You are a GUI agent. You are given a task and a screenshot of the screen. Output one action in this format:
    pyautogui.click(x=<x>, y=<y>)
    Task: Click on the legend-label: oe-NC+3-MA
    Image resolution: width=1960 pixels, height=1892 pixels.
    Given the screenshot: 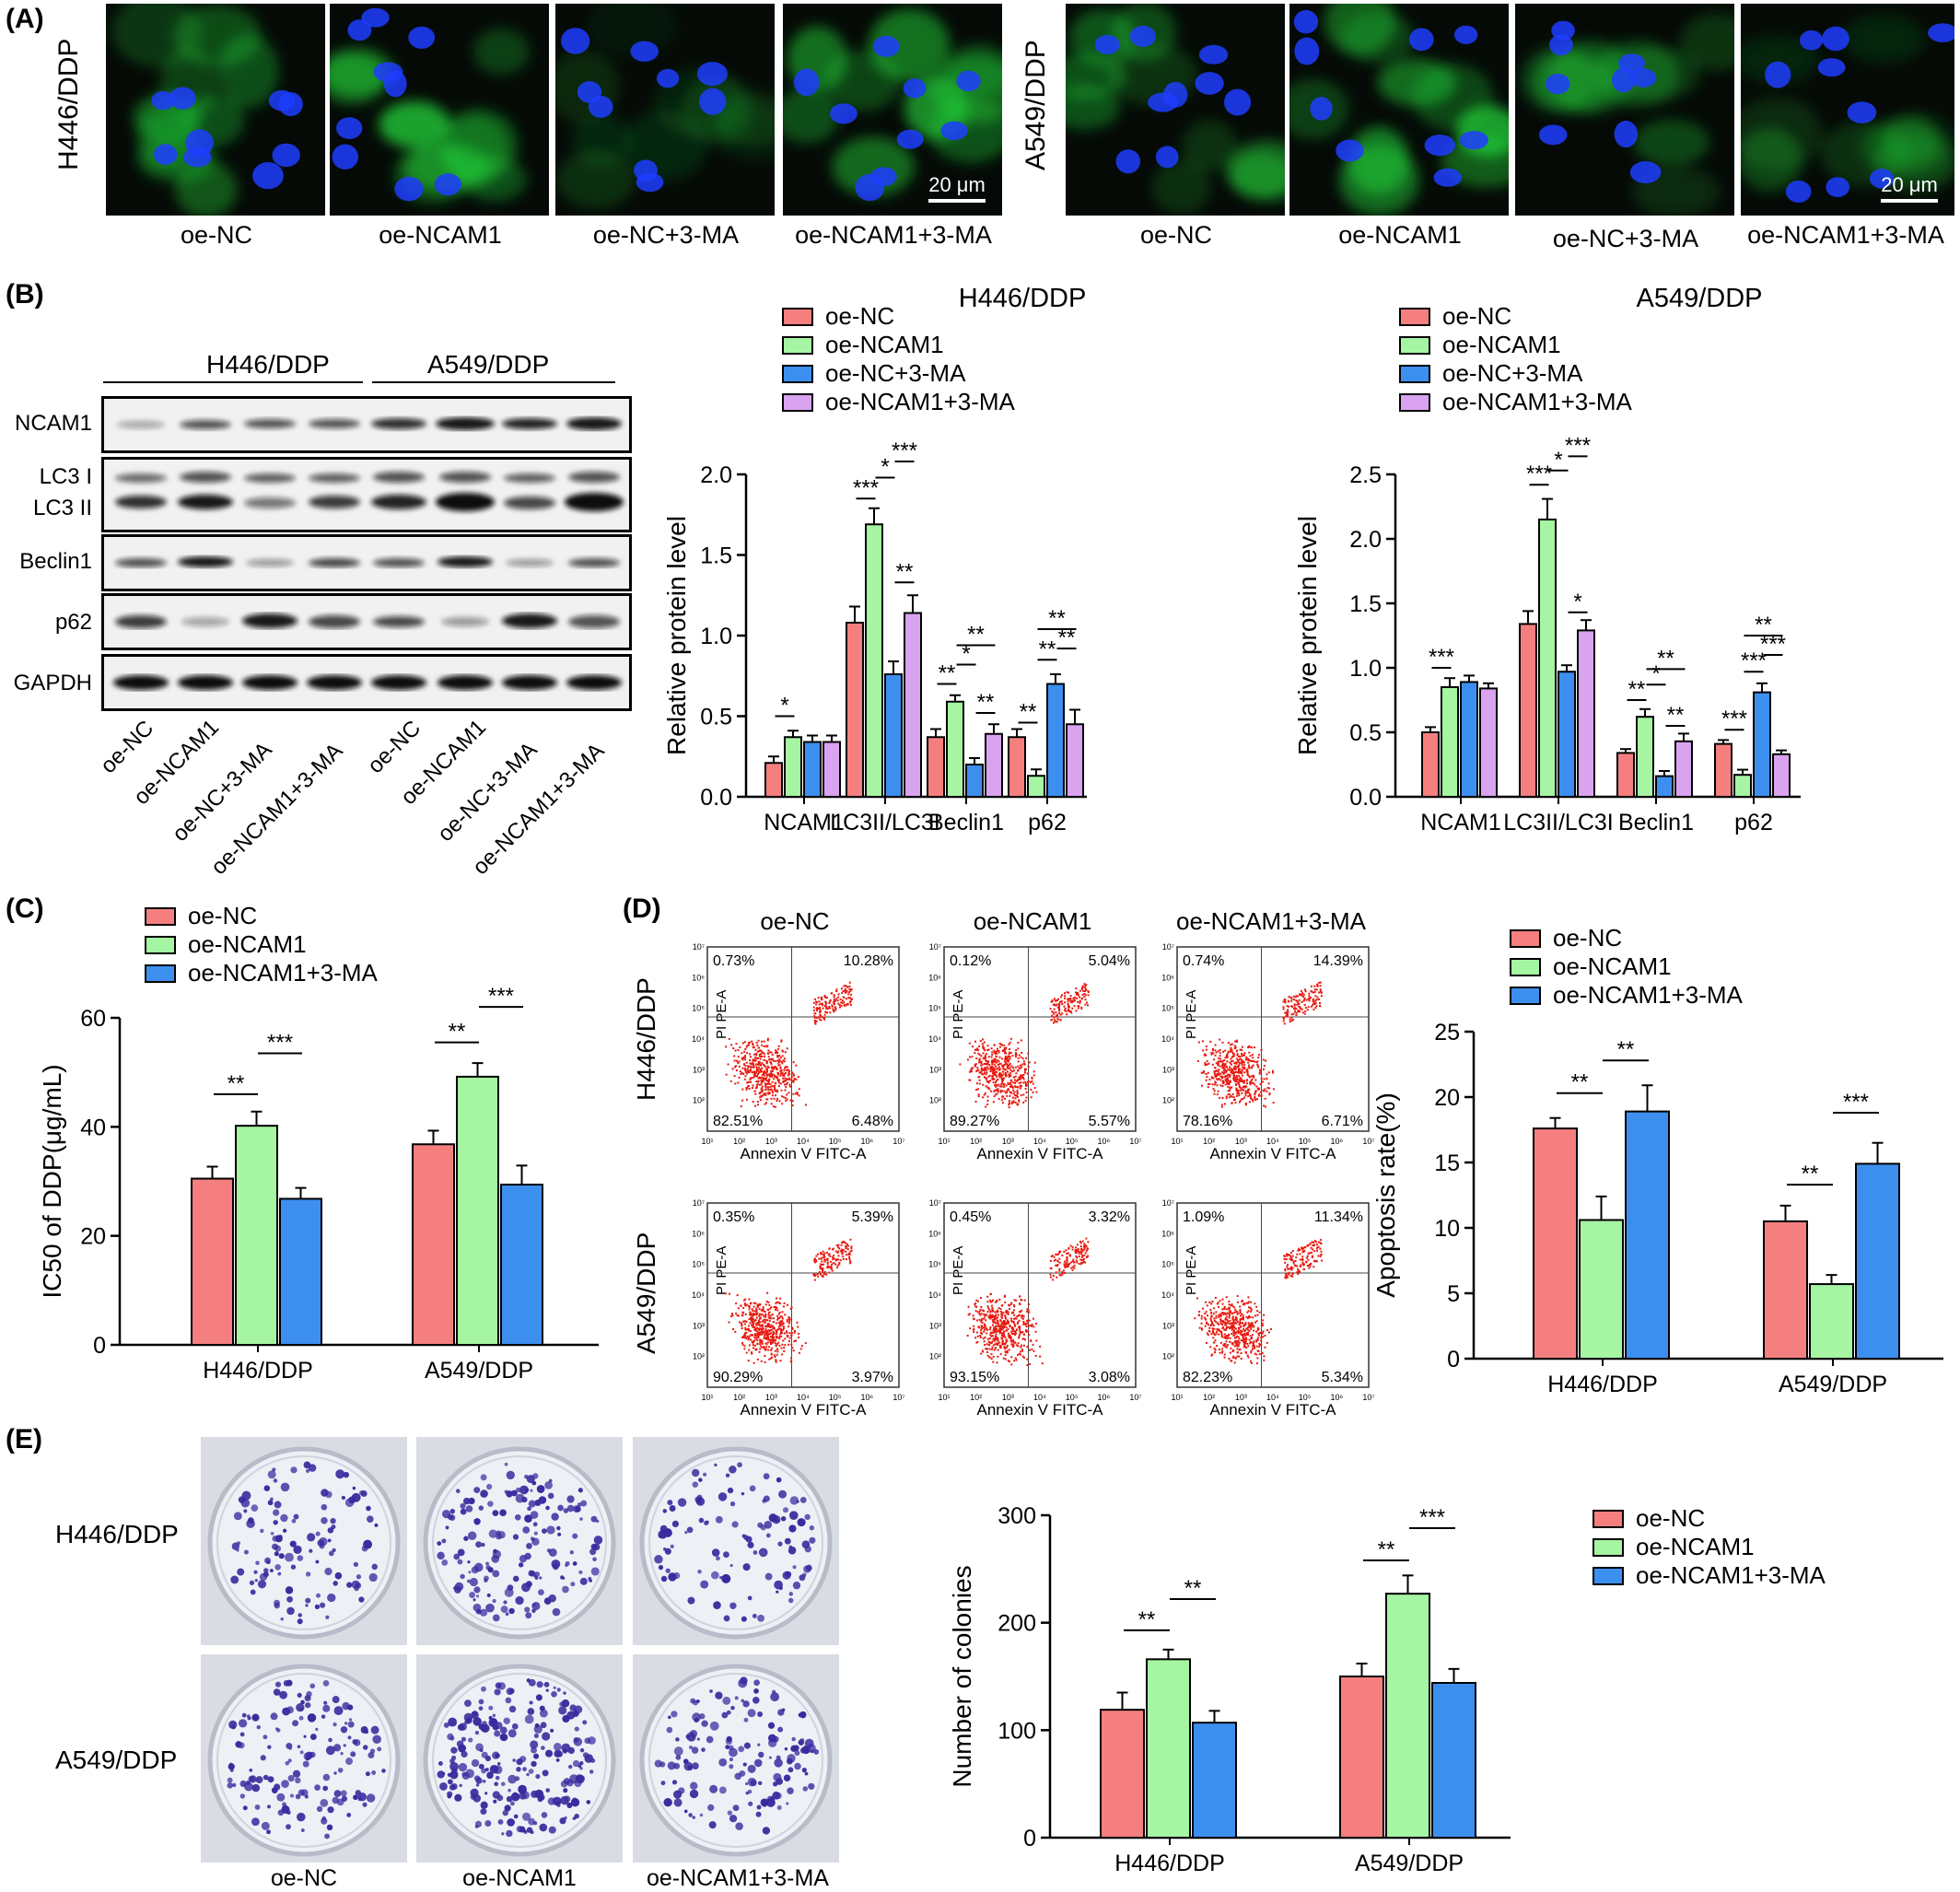 What is the action you would take?
    pyautogui.click(x=1512, y=373)
    